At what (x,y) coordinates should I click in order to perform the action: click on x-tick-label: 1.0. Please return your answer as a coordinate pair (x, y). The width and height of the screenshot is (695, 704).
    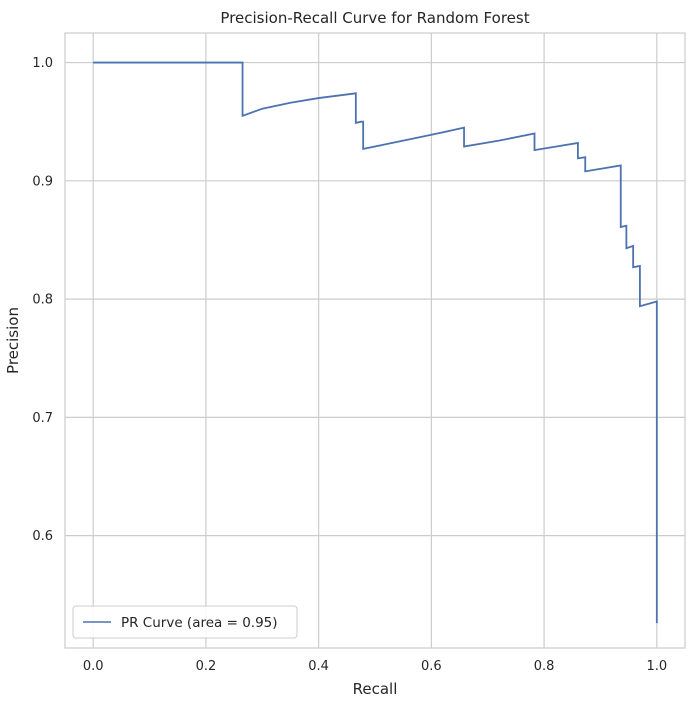
    Looking at the image, I should click on (656, 666).